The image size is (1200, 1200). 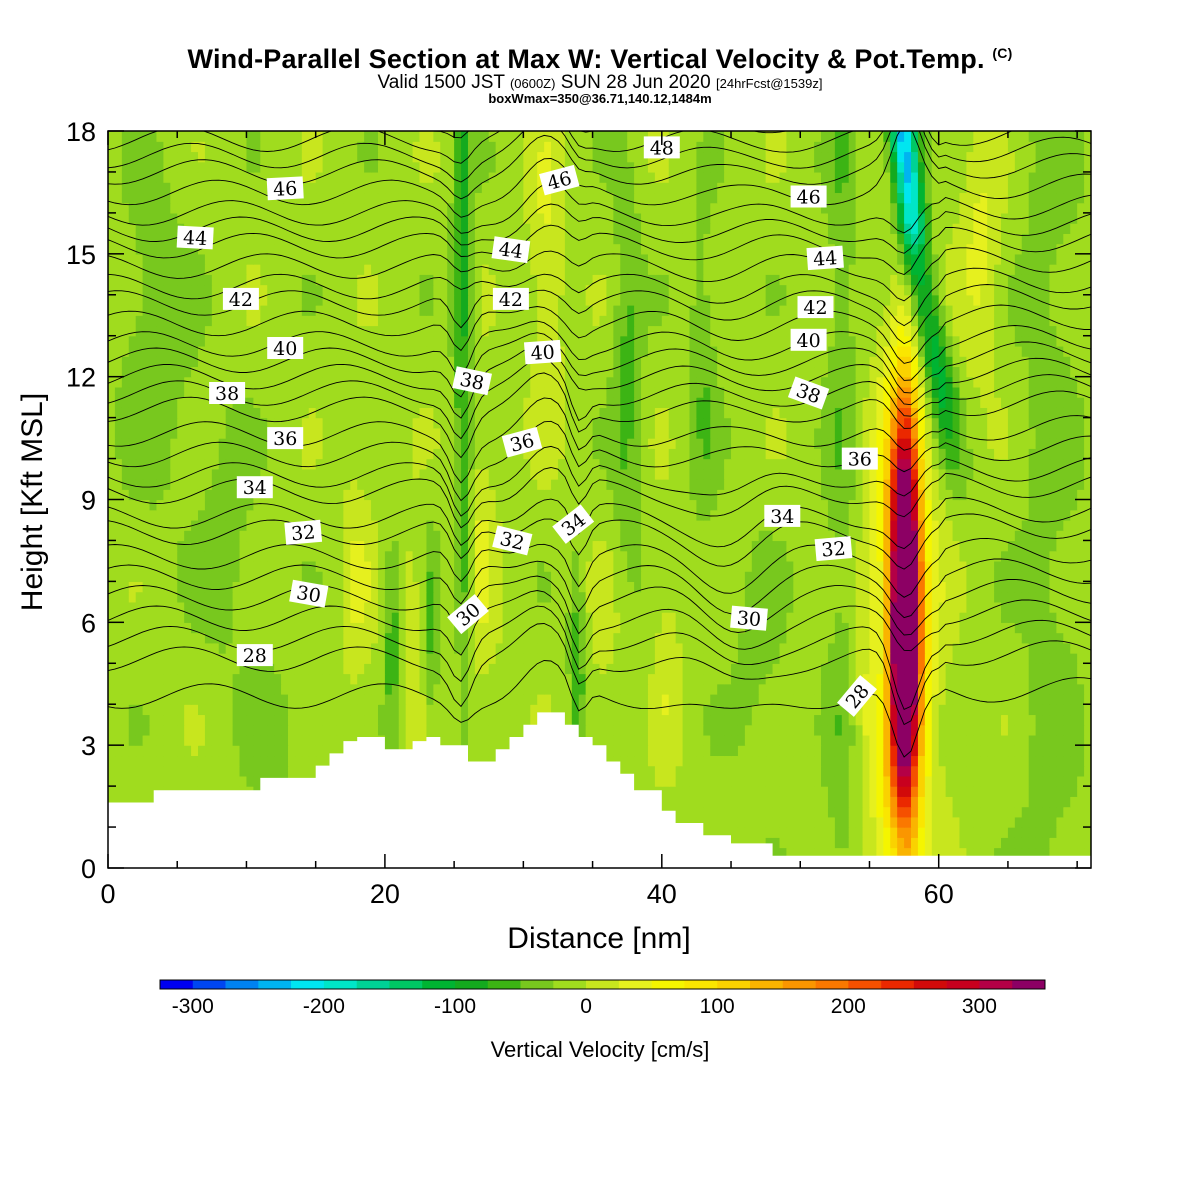 What do you see at coordinates (600, 98) in the screenshot?
I see `chart-subtitle-box: boxWmax=350@36.71,140.12,1484m` at bounding box center [600, 98].